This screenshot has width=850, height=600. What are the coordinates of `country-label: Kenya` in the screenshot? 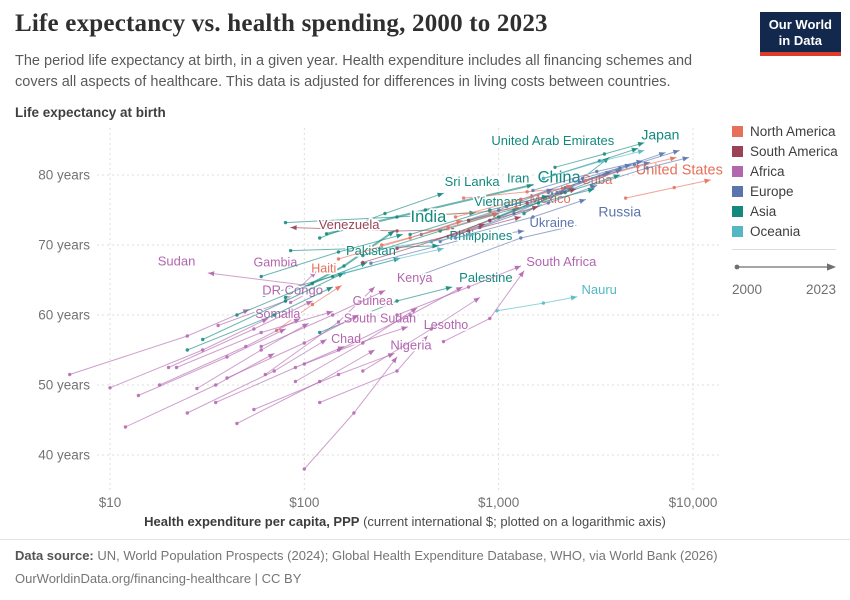 It's located at (414, 278).